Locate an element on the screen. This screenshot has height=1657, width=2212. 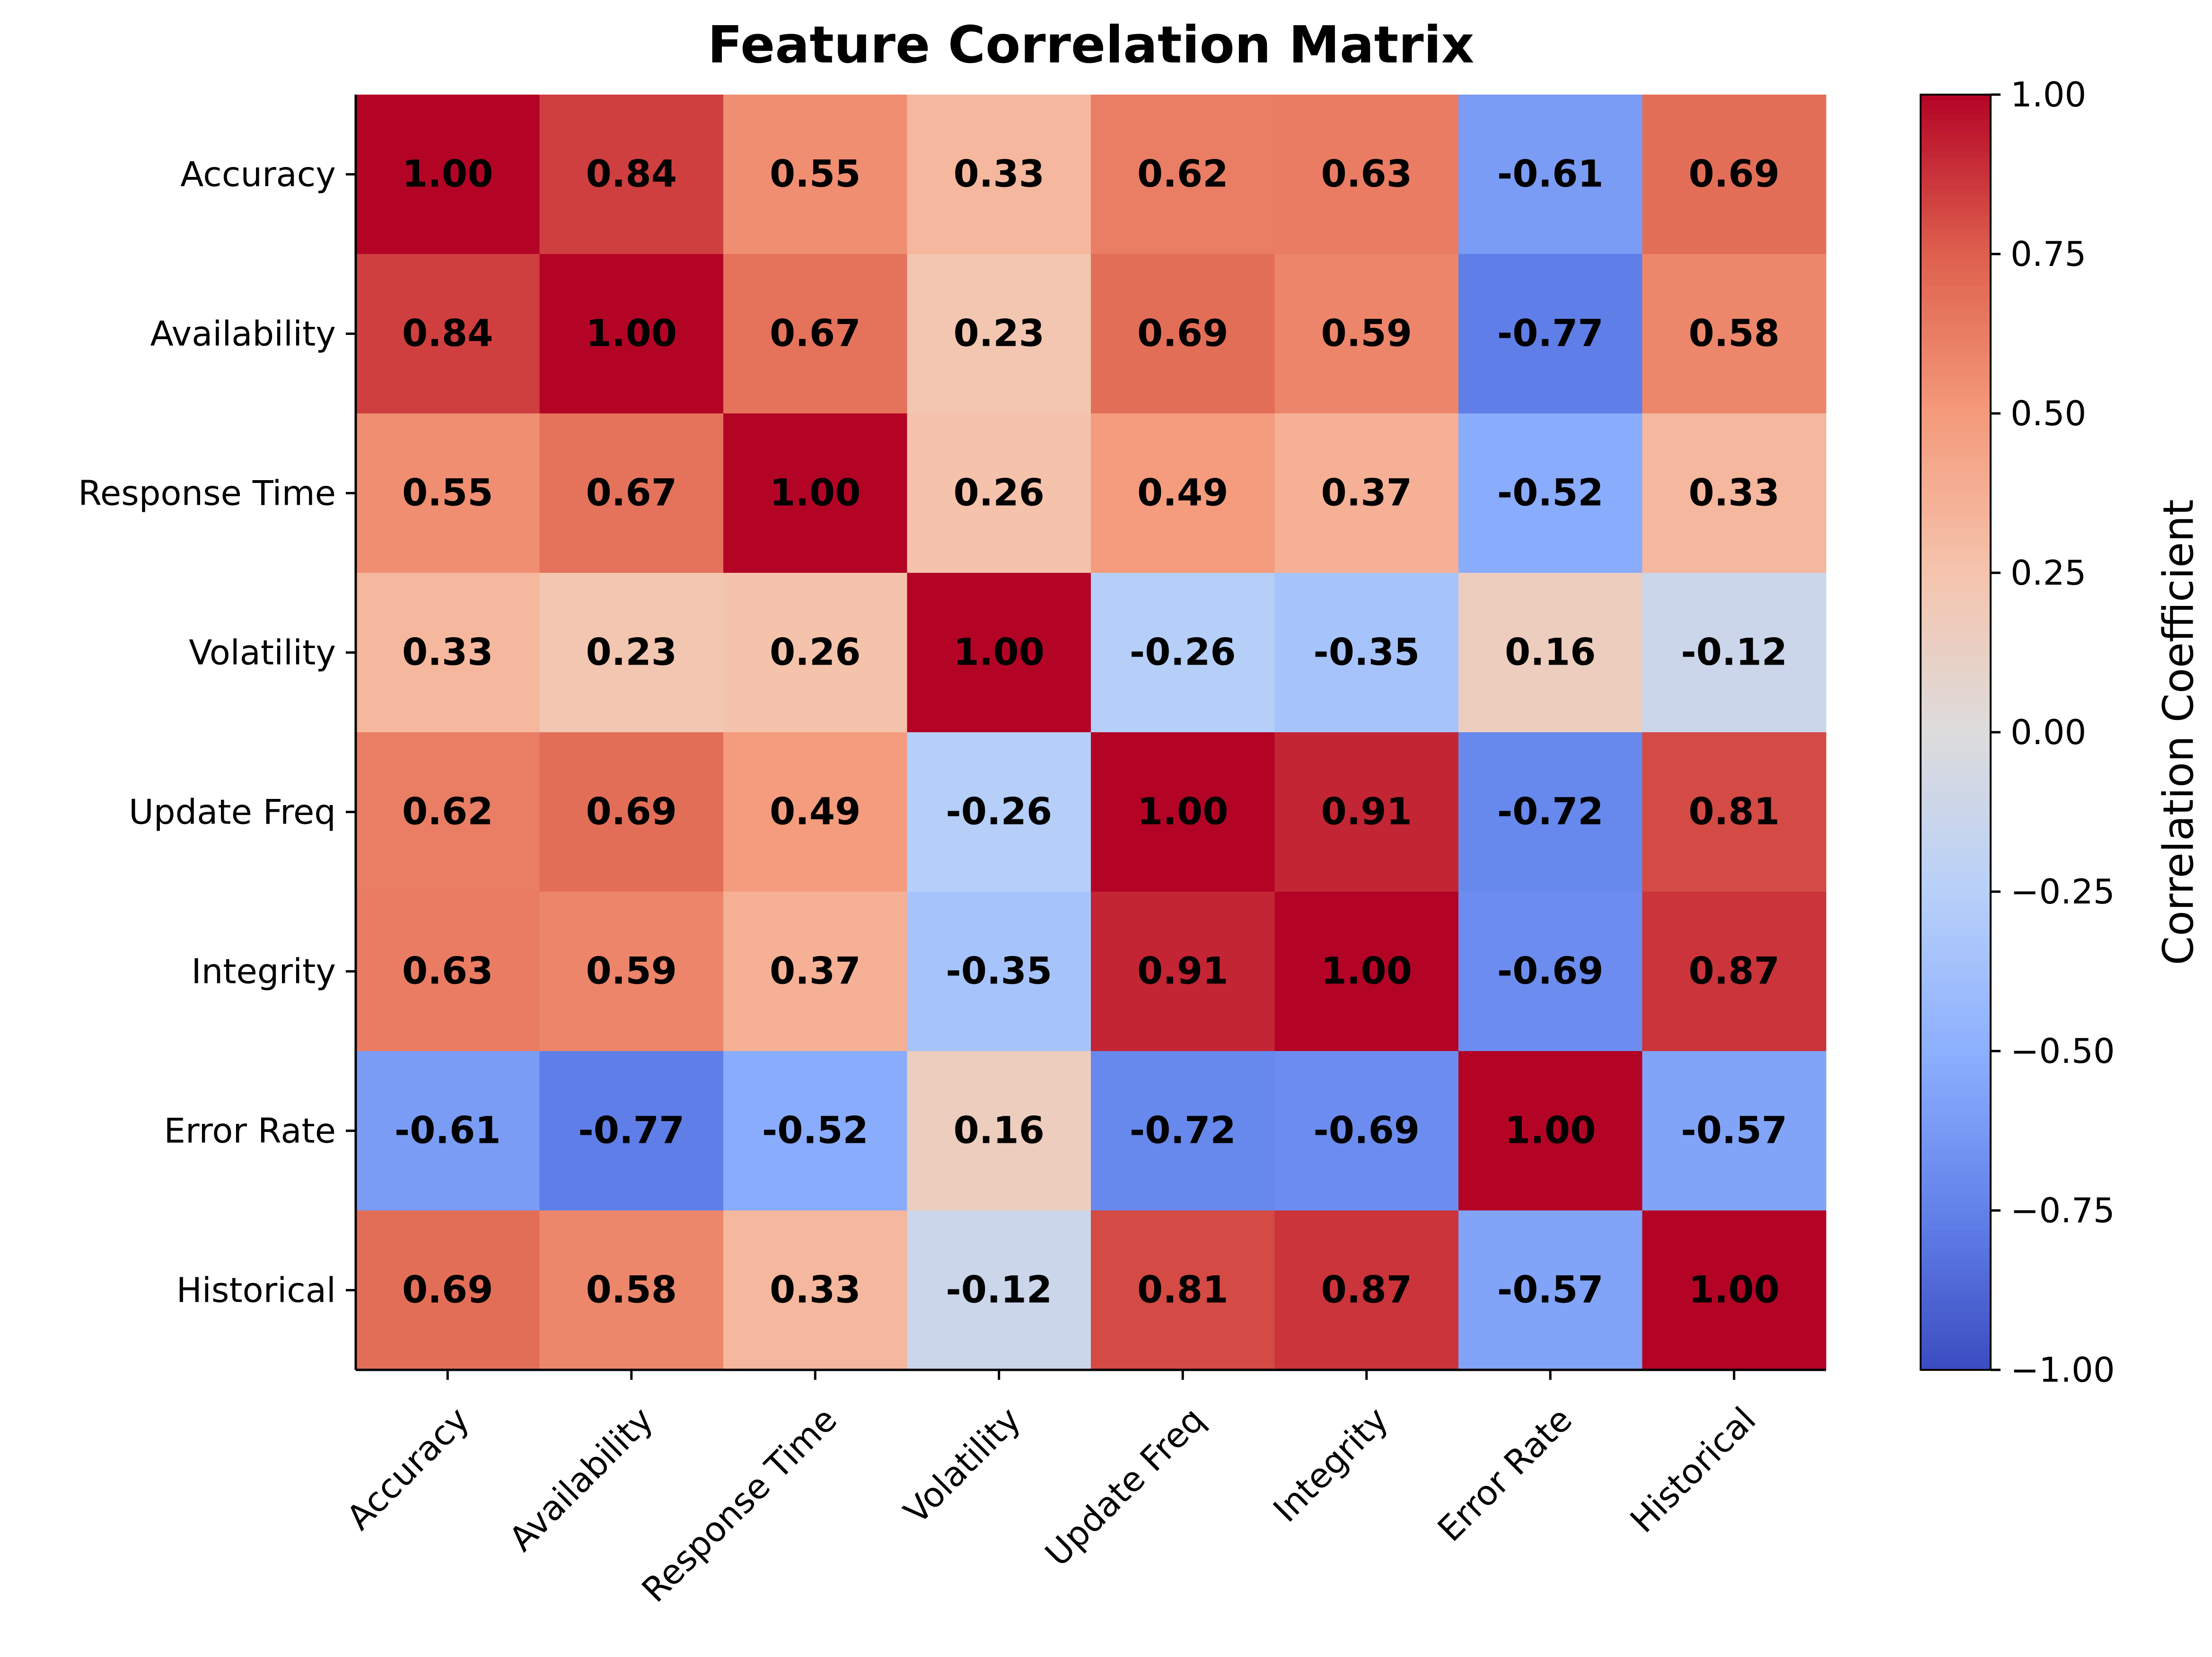
cell-value-label: 0.87 is located at coordinates (1366, 1290).